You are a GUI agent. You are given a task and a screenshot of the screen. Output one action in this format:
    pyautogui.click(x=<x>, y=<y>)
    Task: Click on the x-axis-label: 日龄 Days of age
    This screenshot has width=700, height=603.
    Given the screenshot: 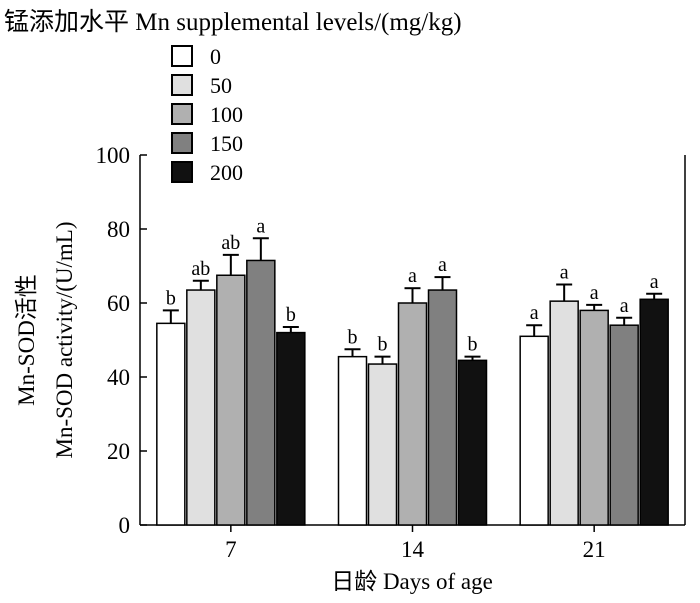 What is the action you would take?
    pyautogui.click(x=412, y=581)
    